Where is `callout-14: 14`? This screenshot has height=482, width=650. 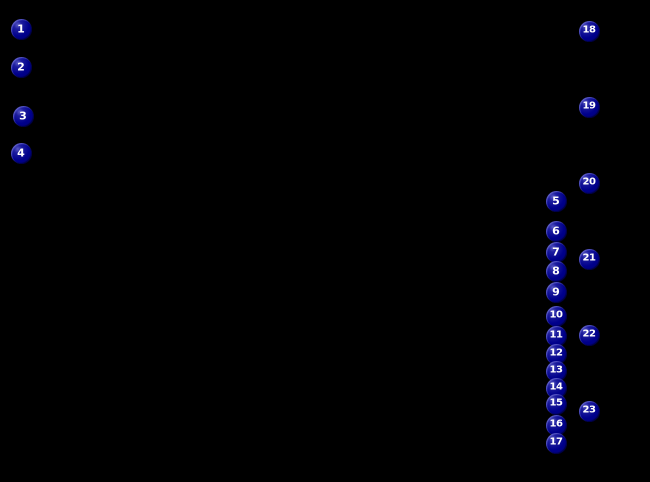 callout-14: 14 is located at coordinates (556, 388).